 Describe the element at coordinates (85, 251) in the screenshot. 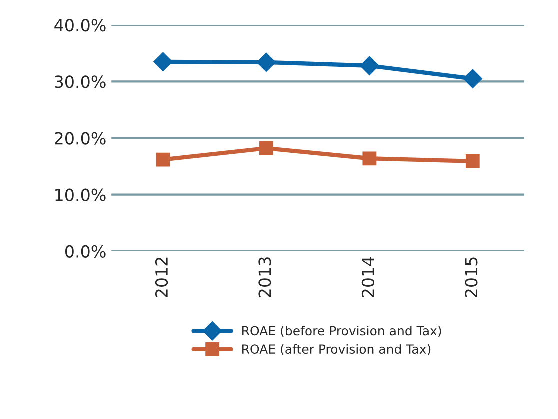

I see `y-tick-label: 0.0%` at that location.